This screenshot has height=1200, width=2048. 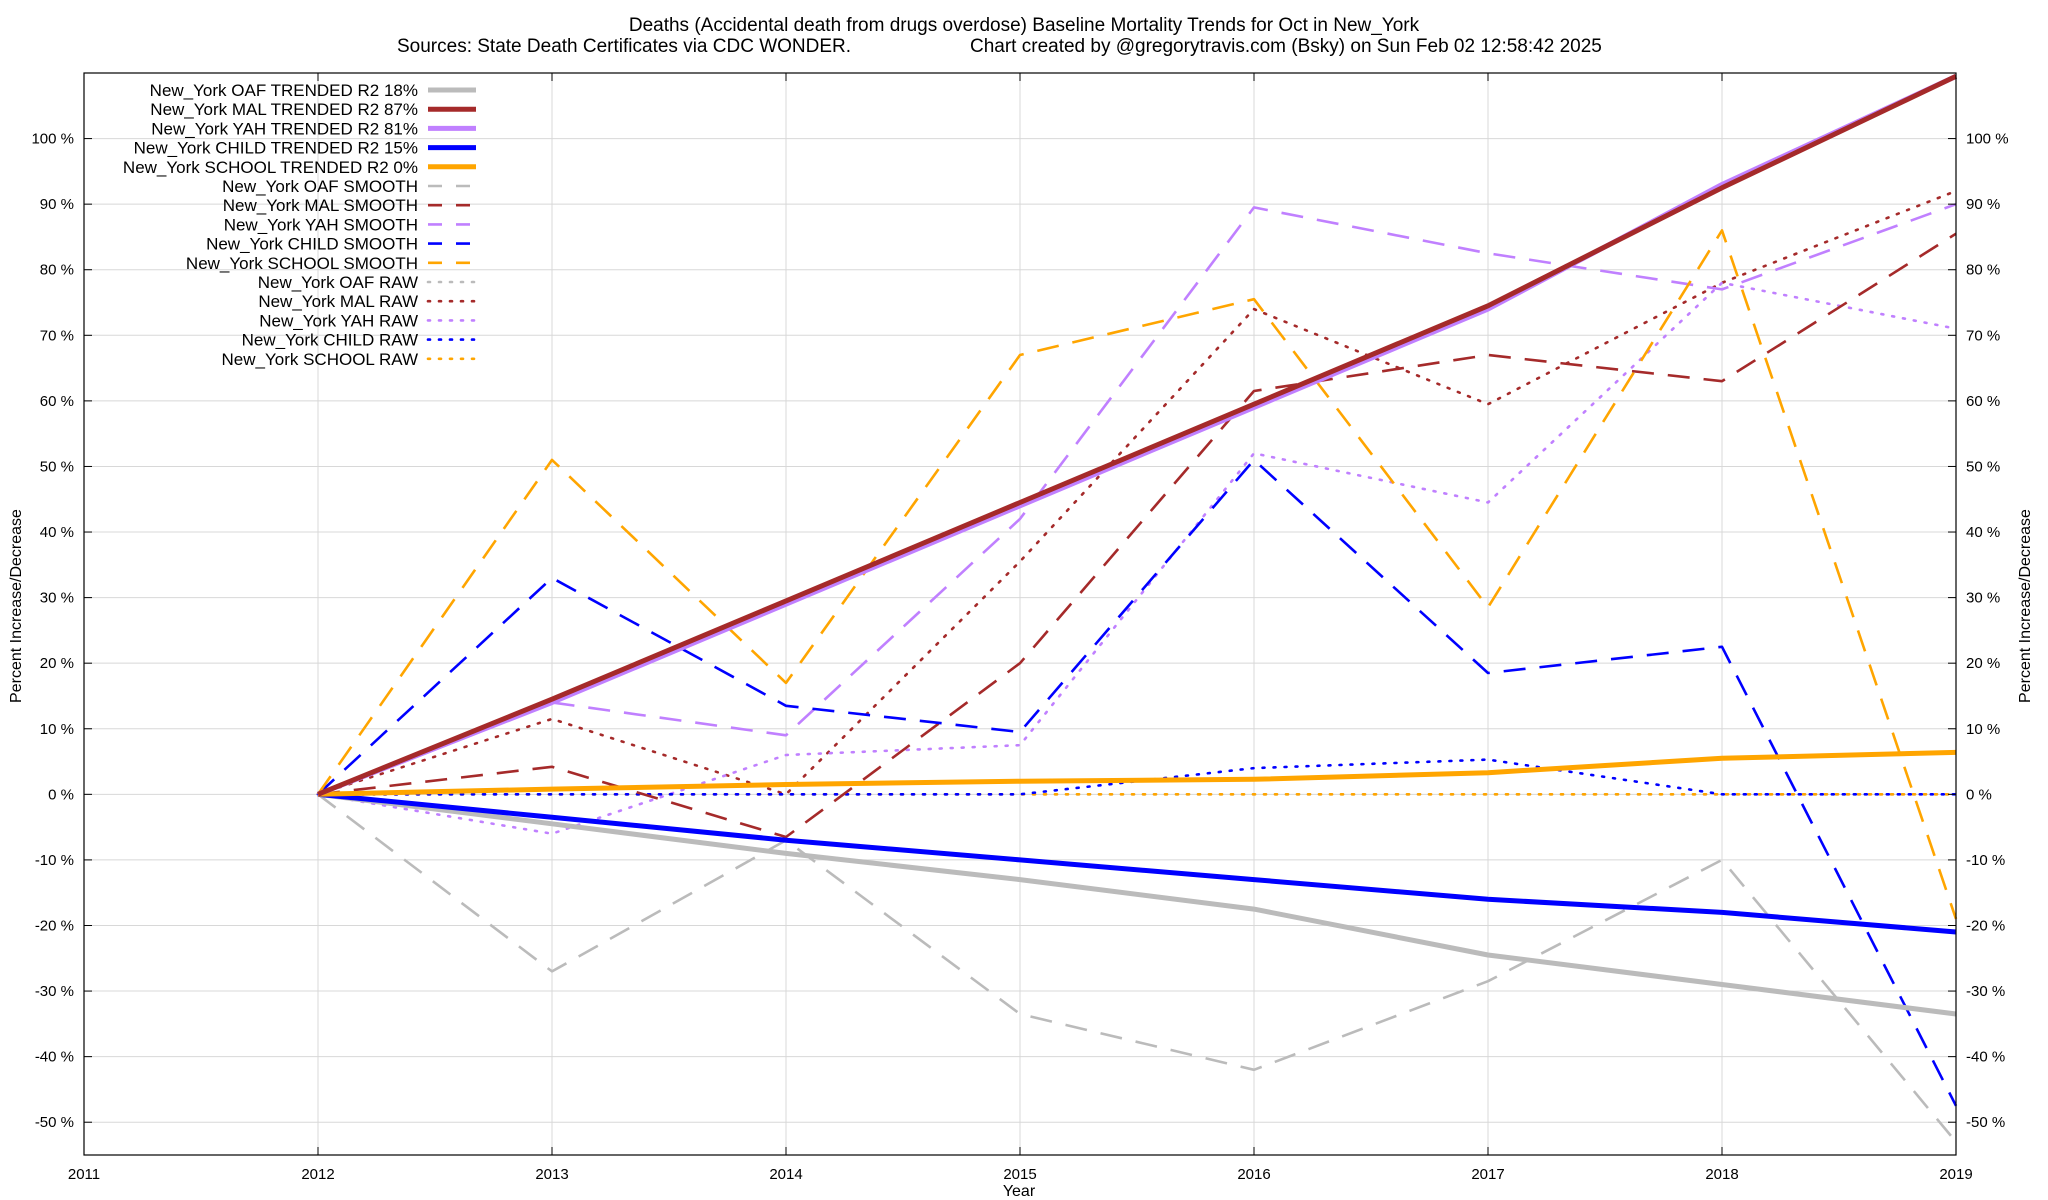 I want to click on y-tick-label-left: -10 %, so click(x=54, y=860).